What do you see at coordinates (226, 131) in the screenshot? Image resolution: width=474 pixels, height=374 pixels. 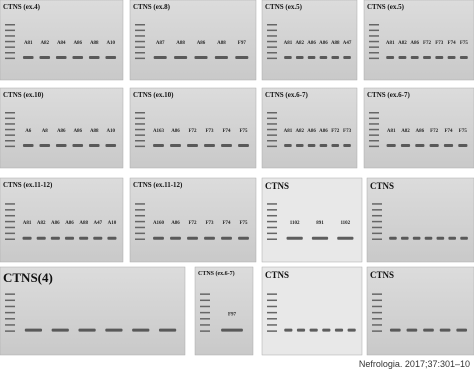 I see `lane-label: F74` at bounding box center [226, 131].